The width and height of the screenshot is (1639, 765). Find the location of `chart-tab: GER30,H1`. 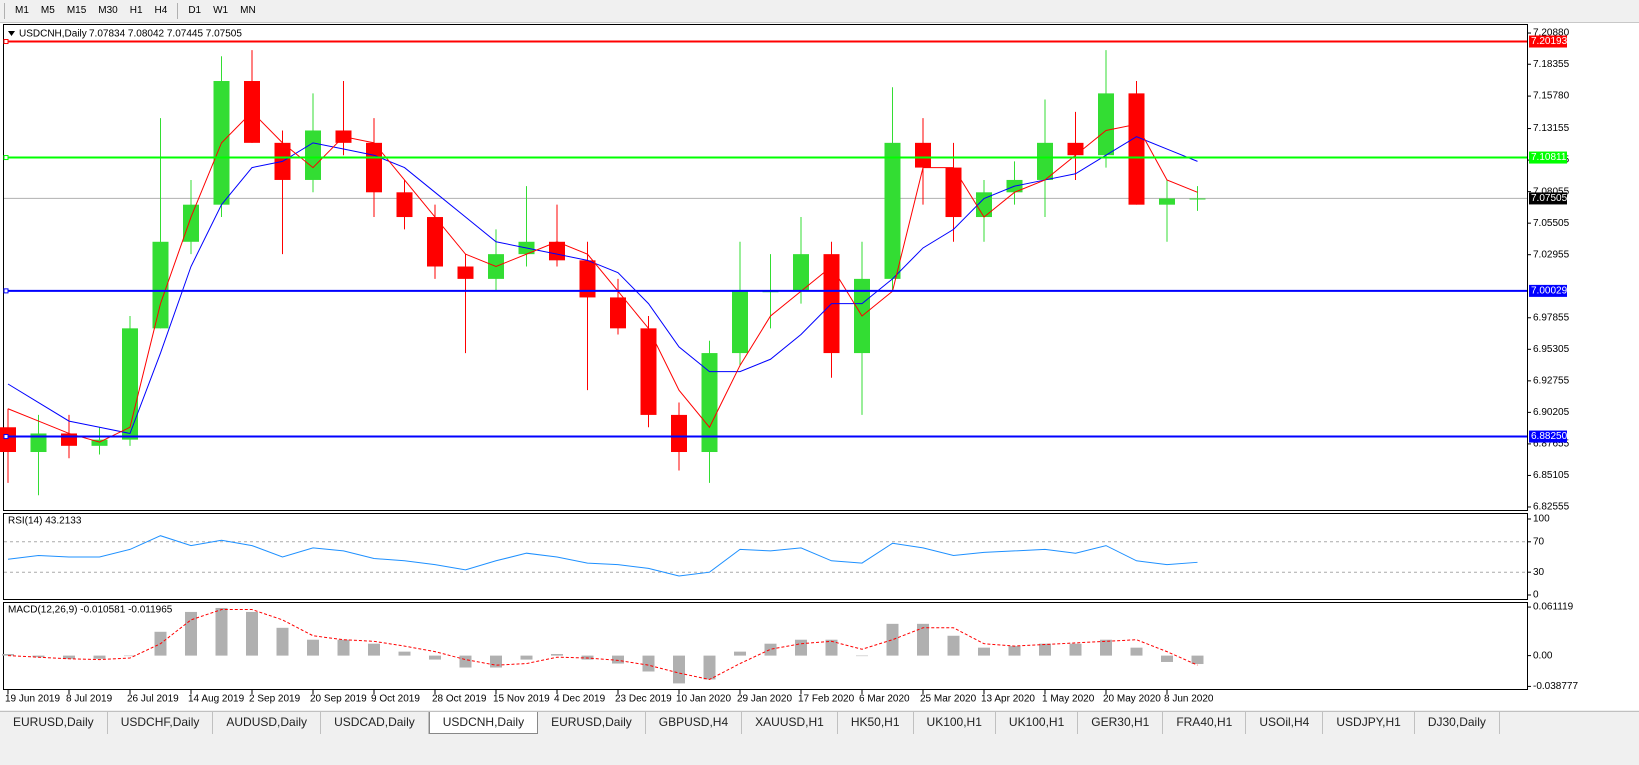

chart-tab: GER30,H1 is located at coordinates (1121, 723).